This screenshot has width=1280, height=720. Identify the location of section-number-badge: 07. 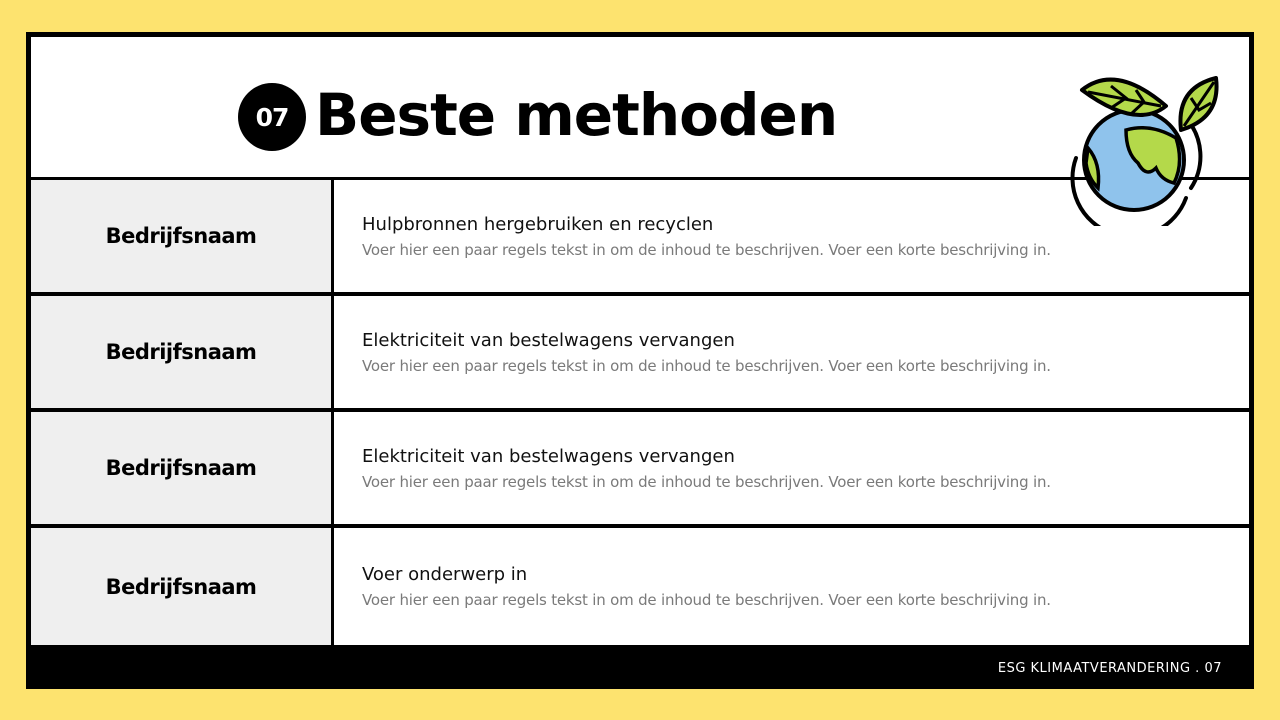
(272, 117).